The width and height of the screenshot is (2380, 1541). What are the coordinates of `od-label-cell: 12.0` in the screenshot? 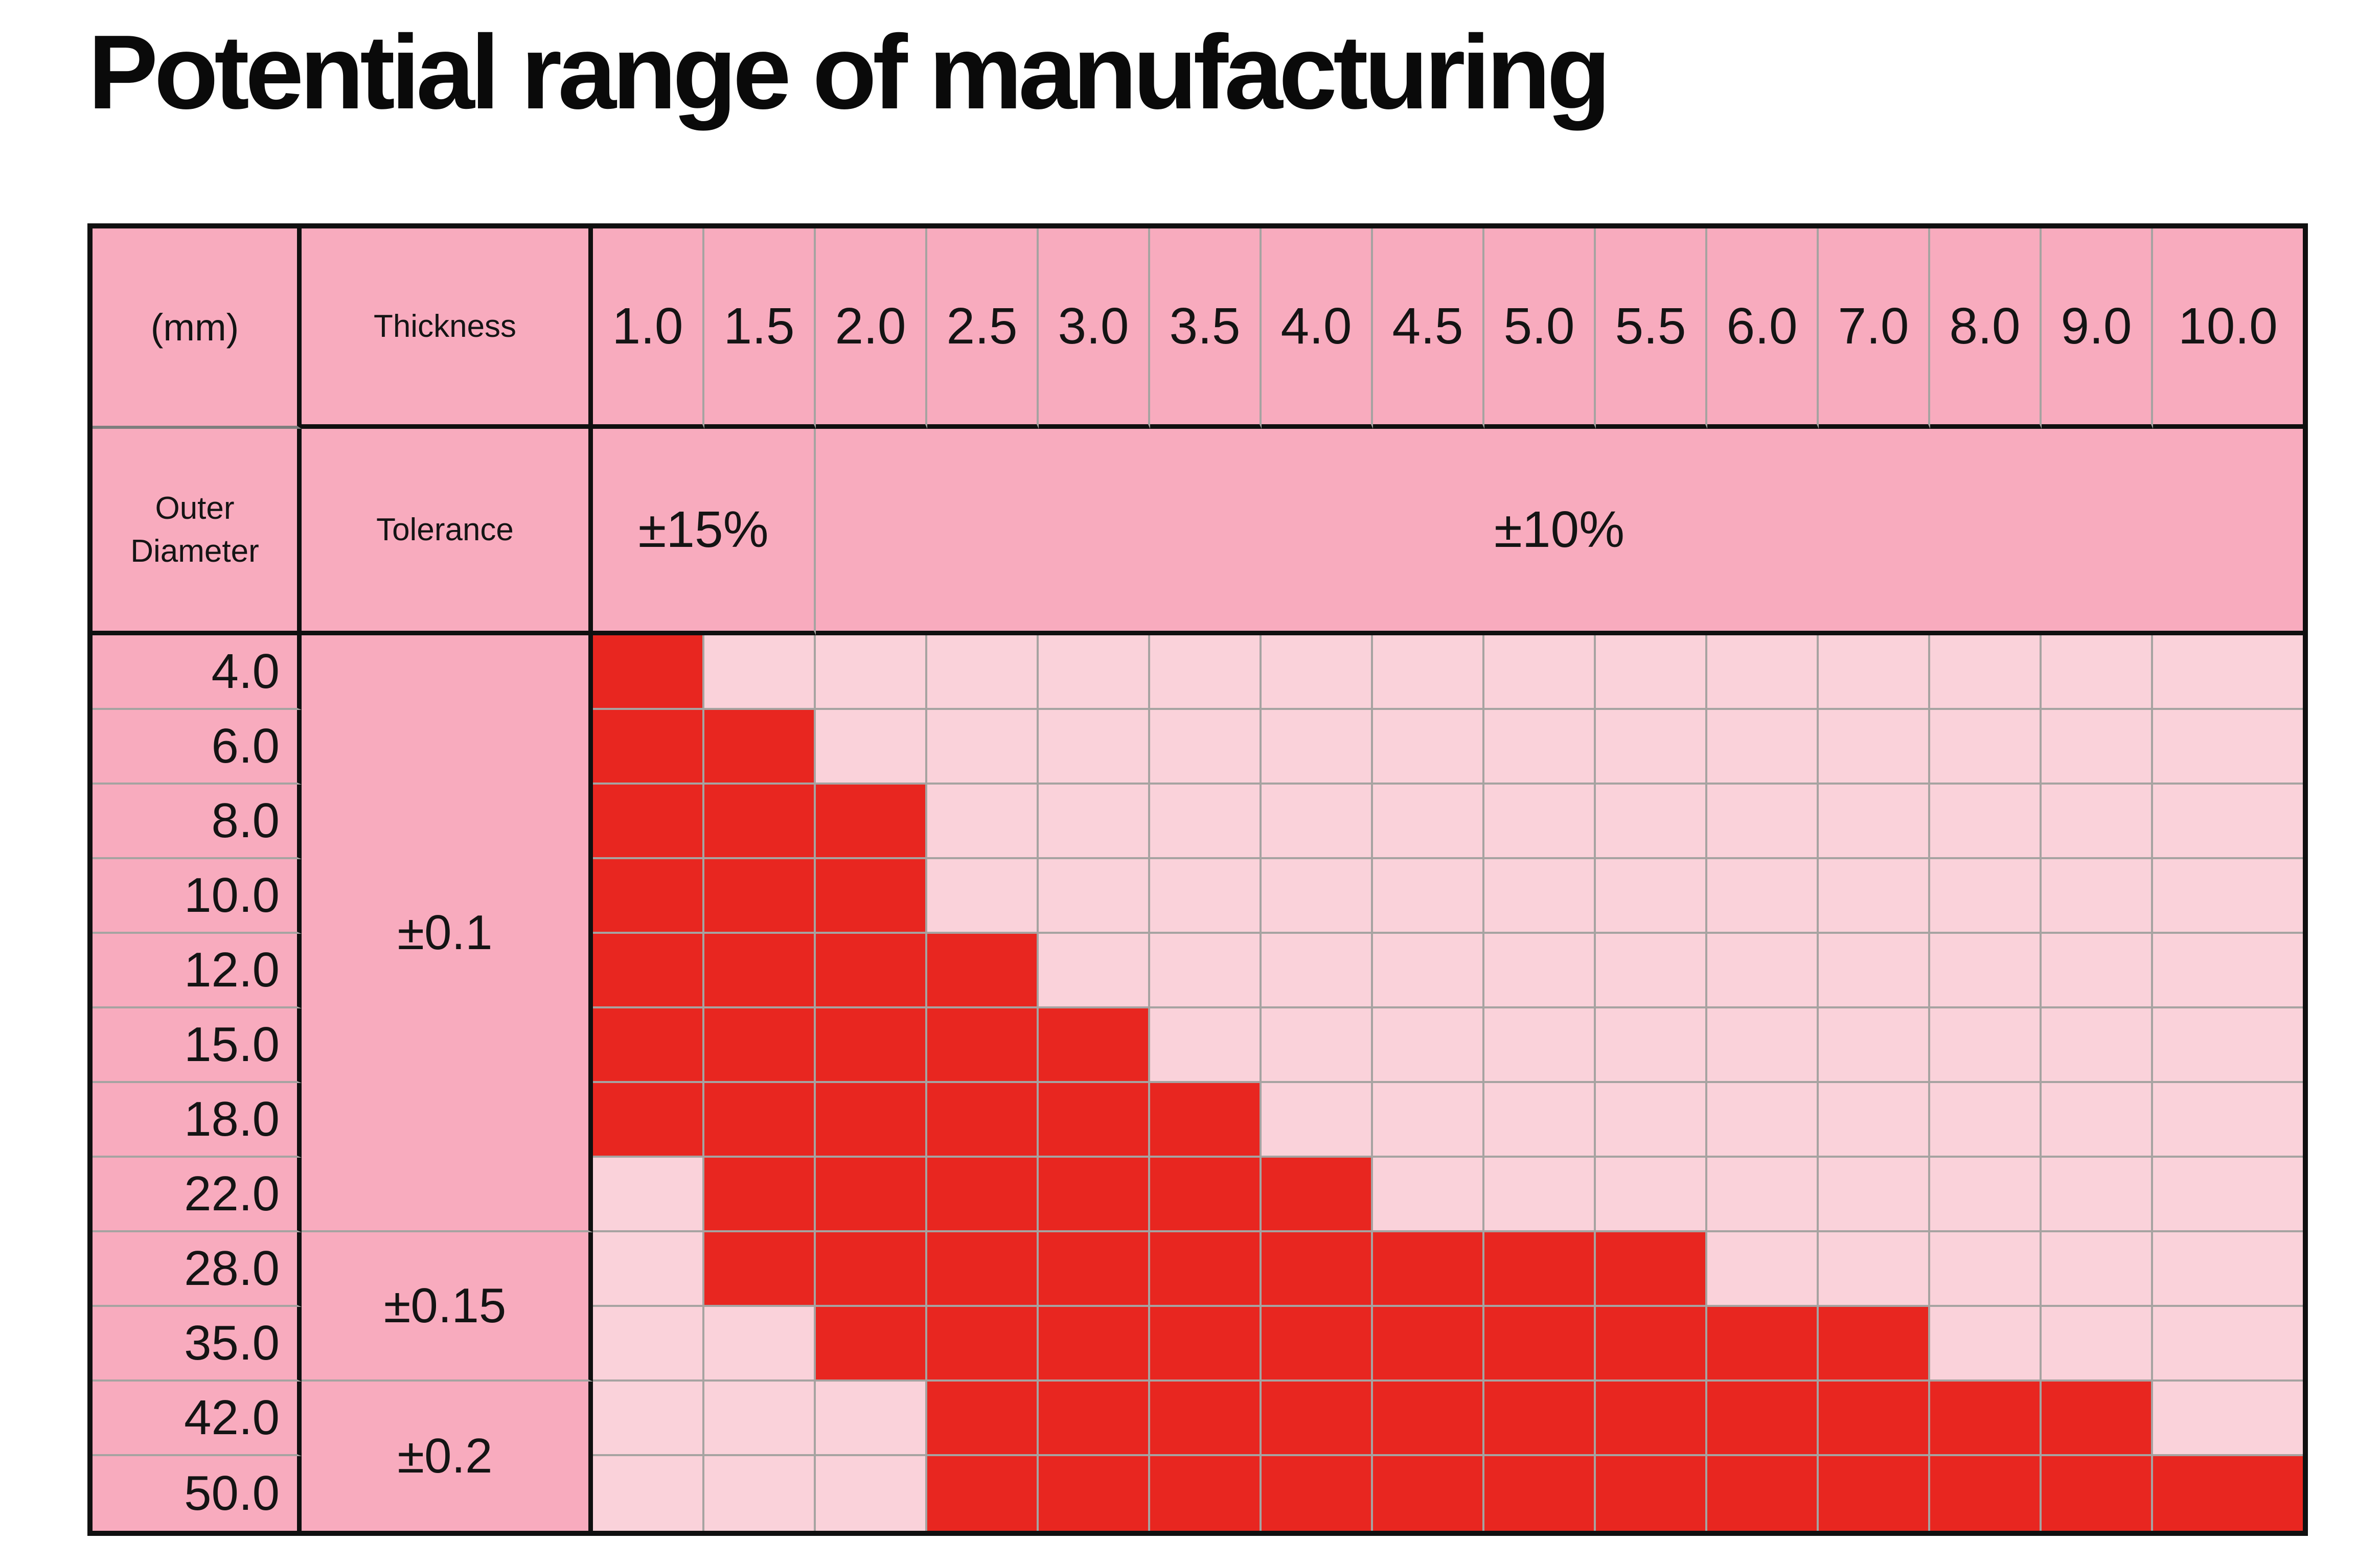 It's located at (197, 971).